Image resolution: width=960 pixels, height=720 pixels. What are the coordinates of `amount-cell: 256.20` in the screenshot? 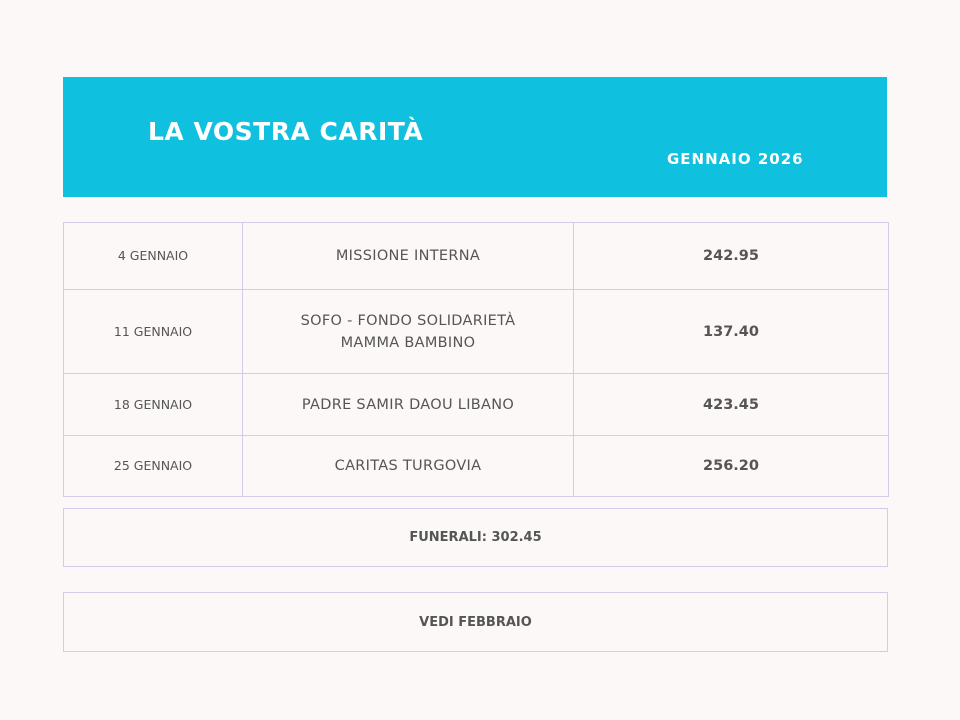 It's located at (731, 466).